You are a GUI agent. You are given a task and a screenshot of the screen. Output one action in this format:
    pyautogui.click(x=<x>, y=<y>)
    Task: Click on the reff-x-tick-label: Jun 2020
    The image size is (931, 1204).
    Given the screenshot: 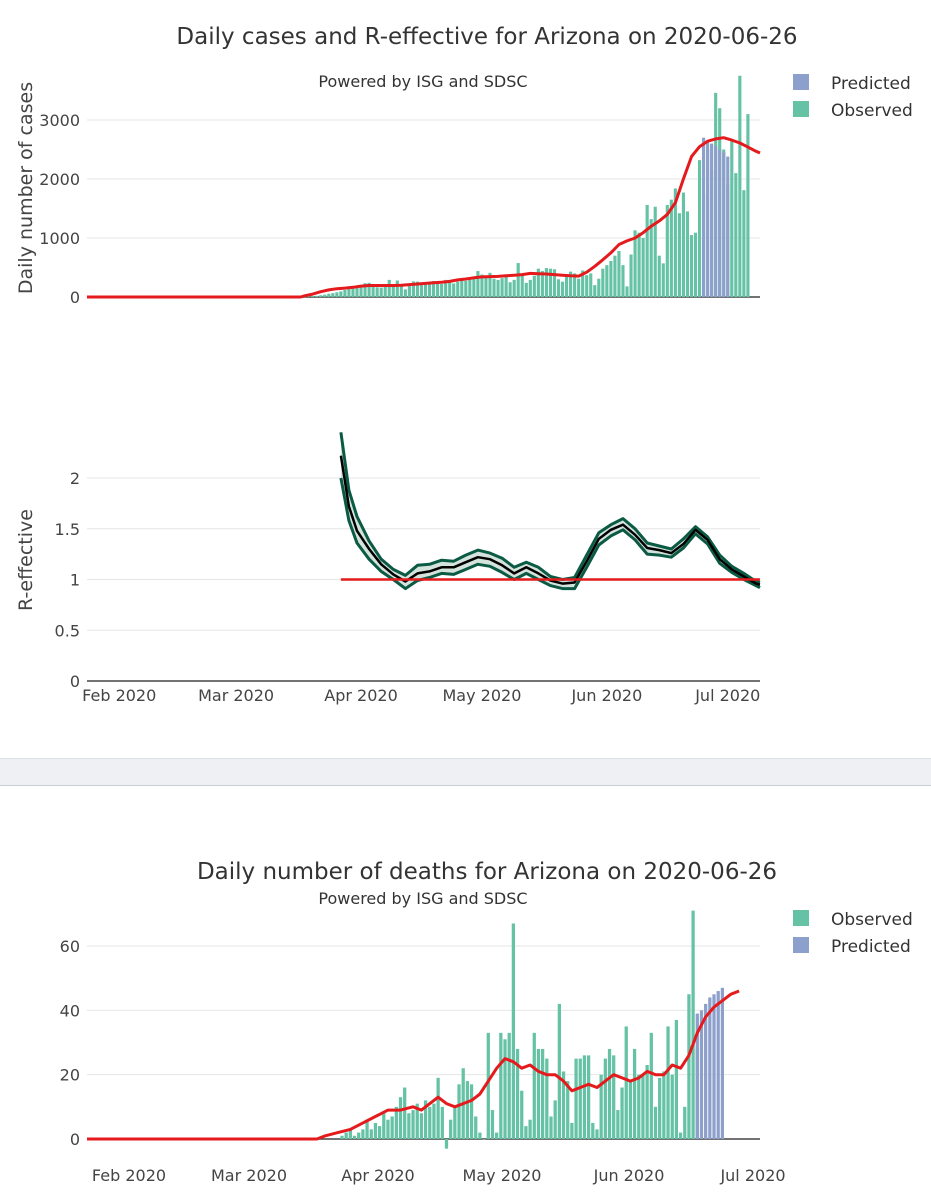 What is the action you would take?
    pyautogui.click(x=606, y=695)
    